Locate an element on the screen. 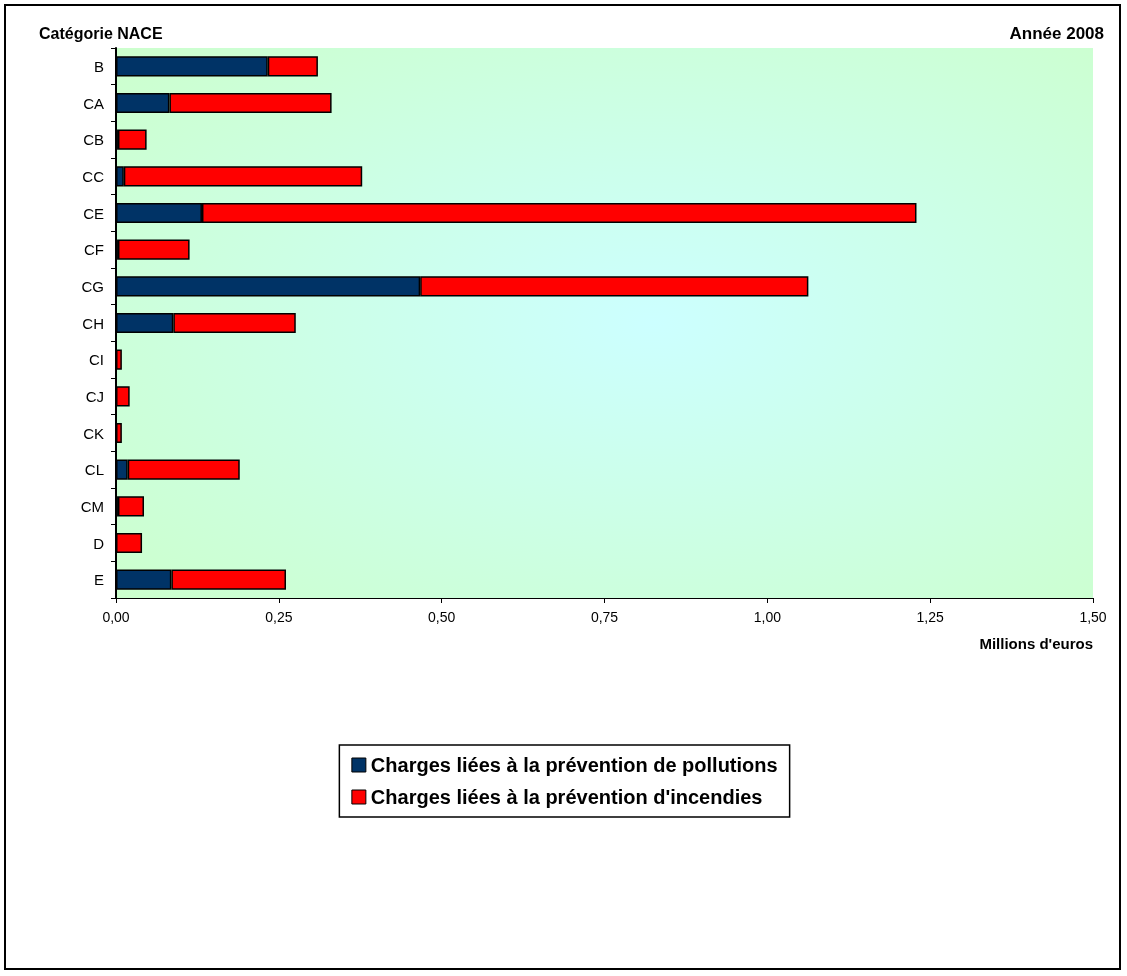 This screenshot has height=976, width=1127. y-tick-label: CE is located at coordinates (93, 213).